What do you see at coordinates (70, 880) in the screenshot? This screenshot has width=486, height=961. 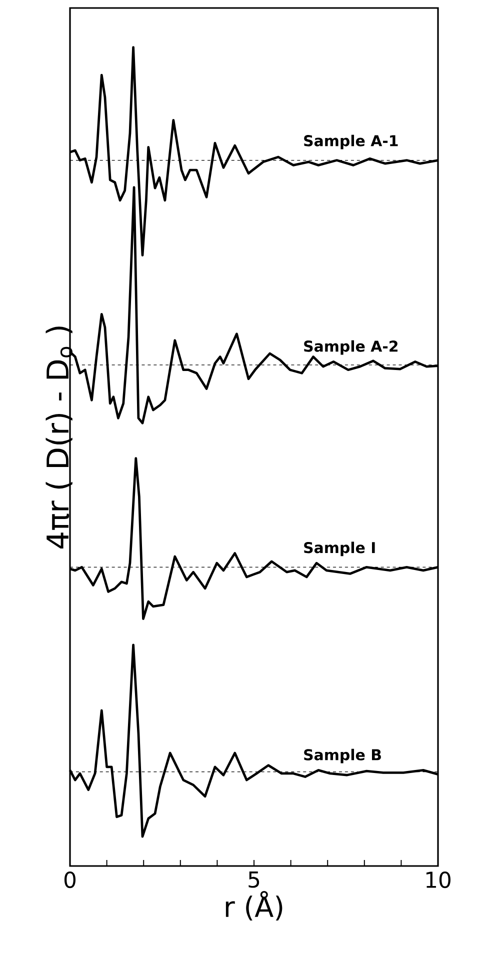 I see `x-tick-label: 0` at bounding box center [70, 880].